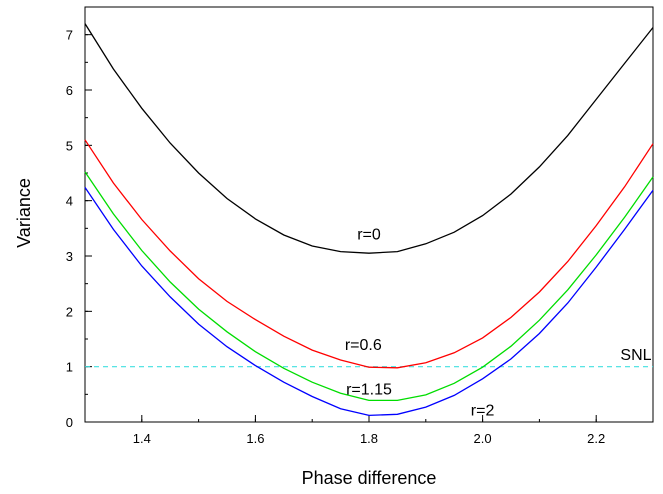 The width and height of the screenshot is (663, 494). What do you see at coordinates (69, 35) in the screenshot?
I see `y-tick-label: 7` at bounding box center [69, 35].